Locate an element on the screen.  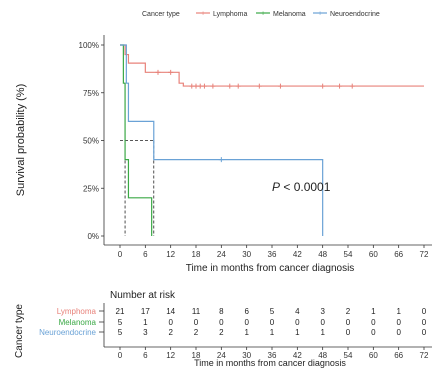
risk-cell-lymphoma: 21 is located at coordinates (120, 311).